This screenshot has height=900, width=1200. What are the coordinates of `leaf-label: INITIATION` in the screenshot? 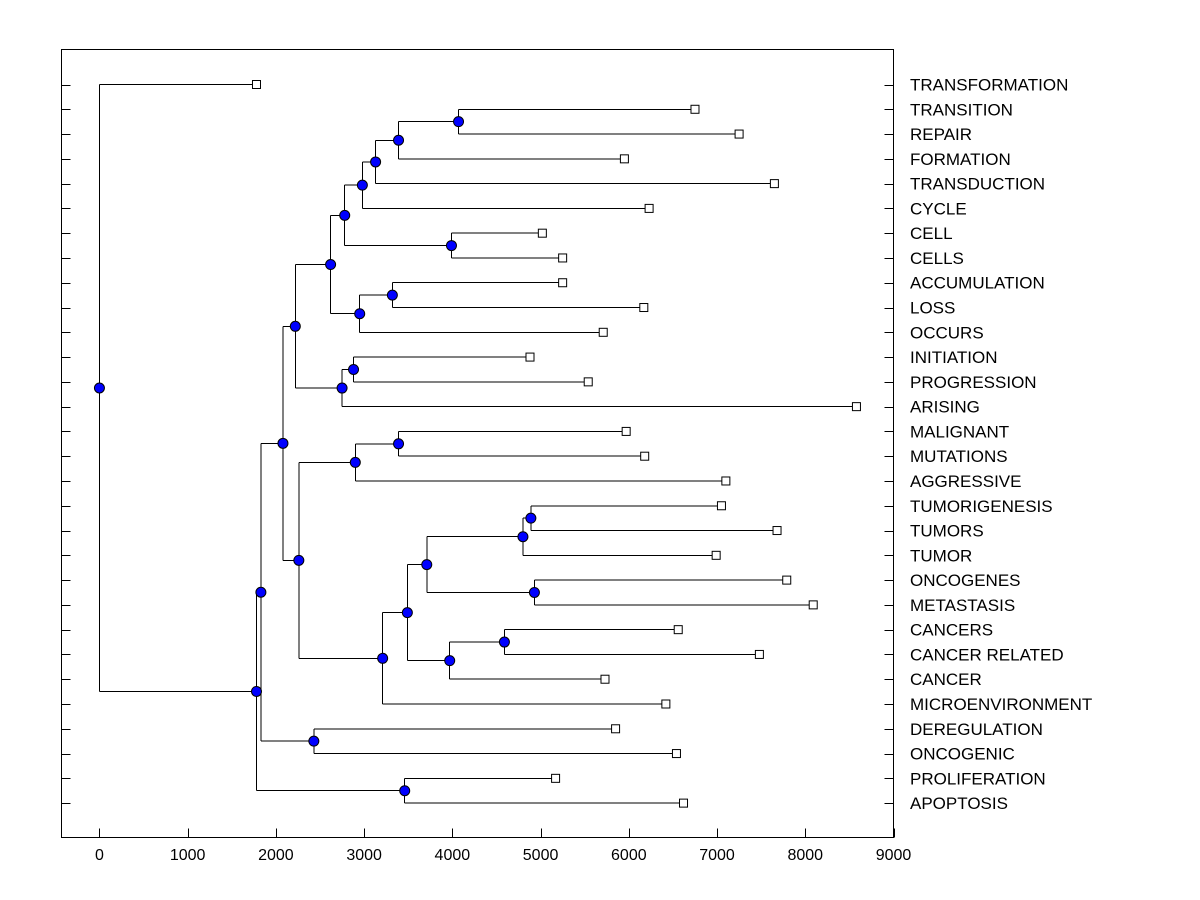 It's located at (954, 357).